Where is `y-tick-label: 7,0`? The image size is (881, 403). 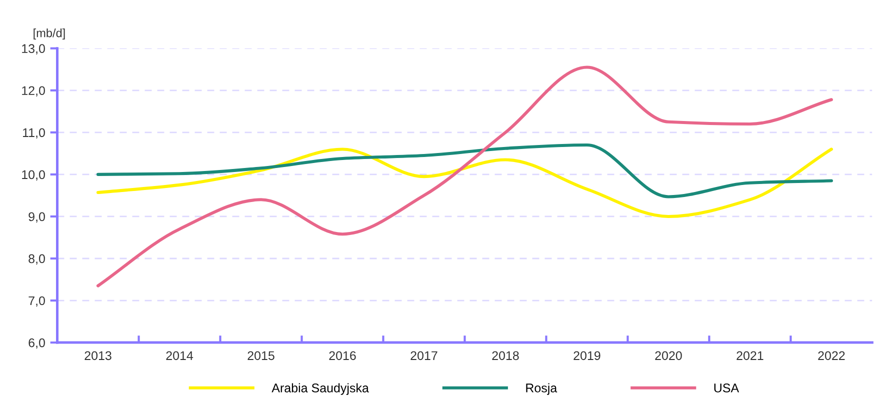 y-tick-label: 7,0 is located at coordinates (36, 301).